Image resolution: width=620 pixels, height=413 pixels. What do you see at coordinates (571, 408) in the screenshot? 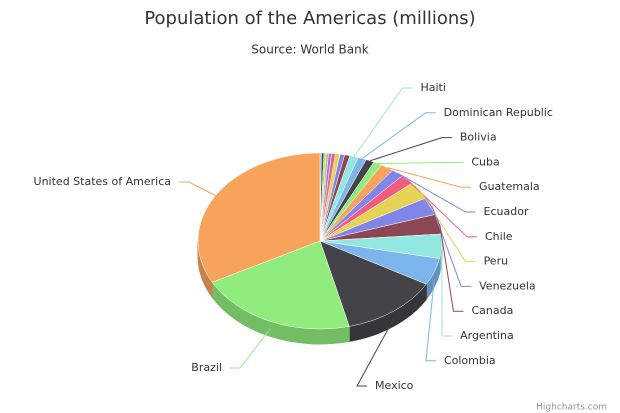
I see `credits: Highcharts.com` at bounding box center [571, 408].